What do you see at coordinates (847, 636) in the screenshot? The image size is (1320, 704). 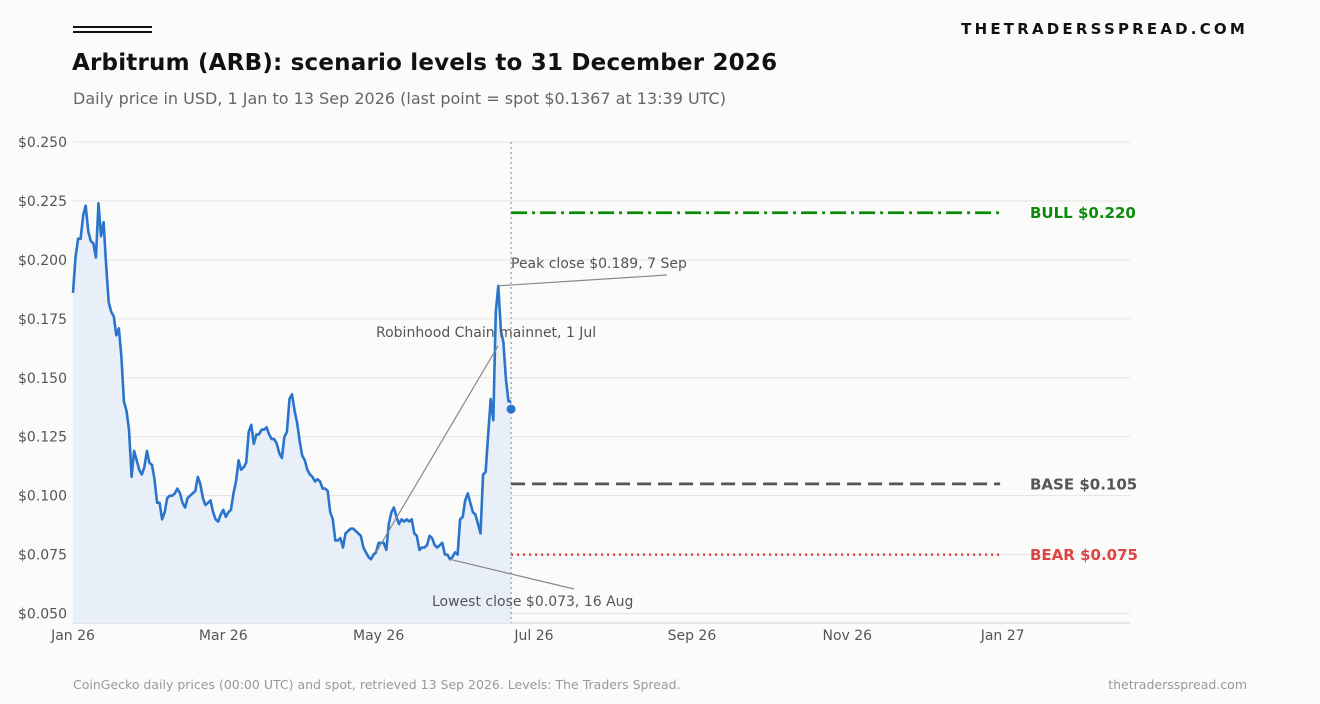 I see `x-tick-label: Nov 26` at bounding box center [847, 636].